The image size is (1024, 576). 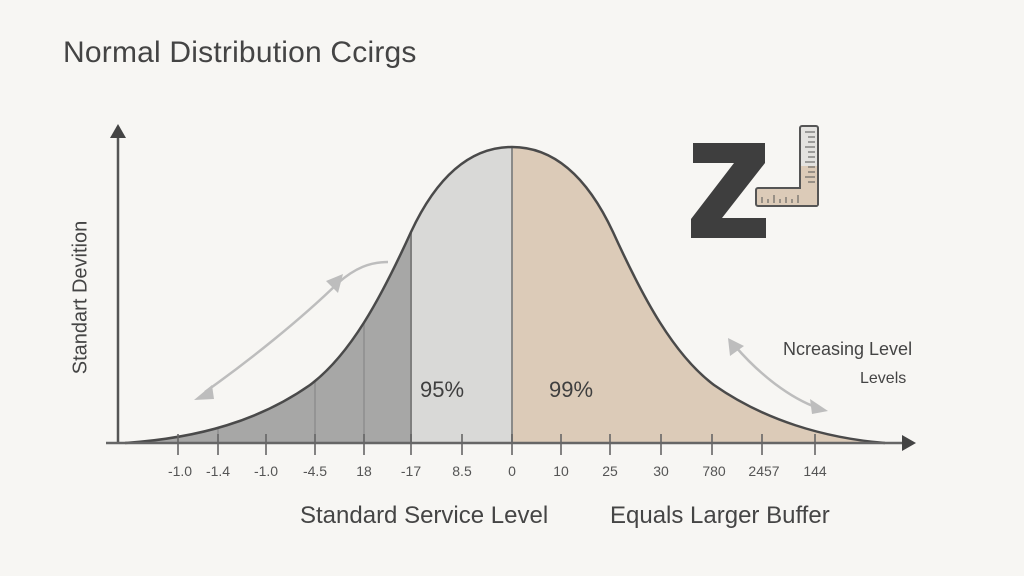 I want to click on tick-label: -17, so click(x=411, y=471).